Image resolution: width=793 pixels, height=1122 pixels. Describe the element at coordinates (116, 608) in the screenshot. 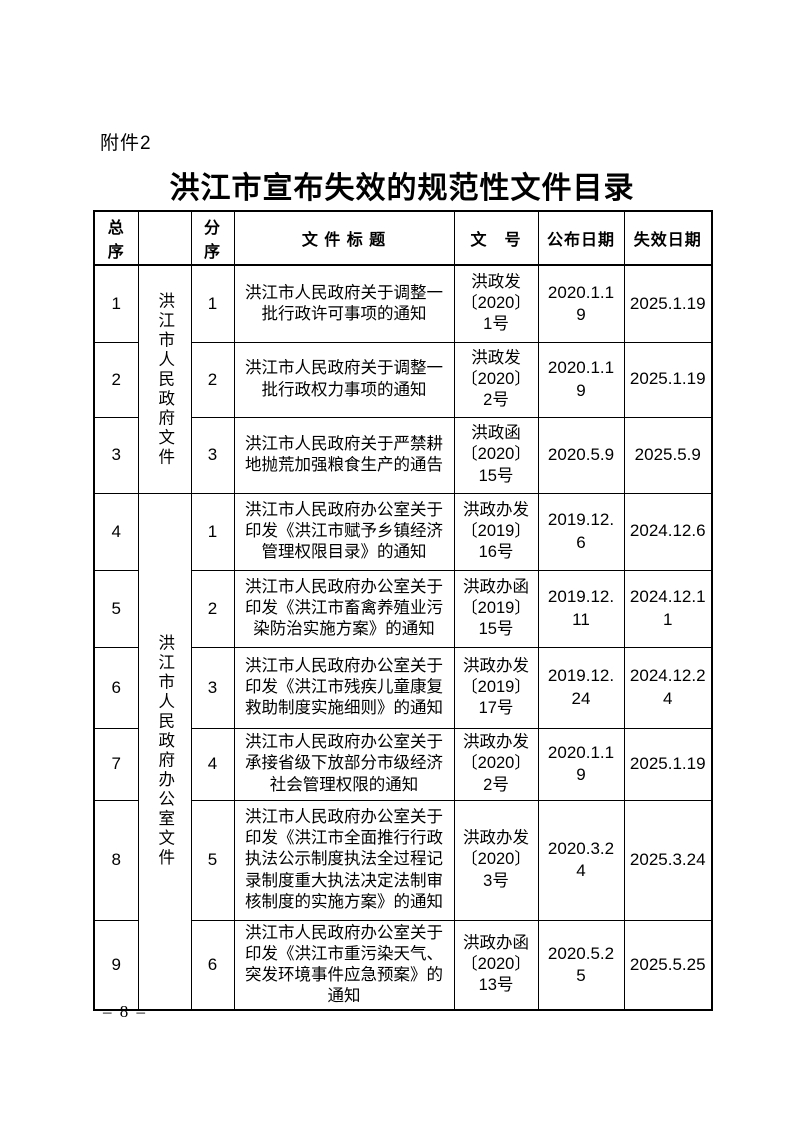

I see `overall-no-cell: 5` at that location.